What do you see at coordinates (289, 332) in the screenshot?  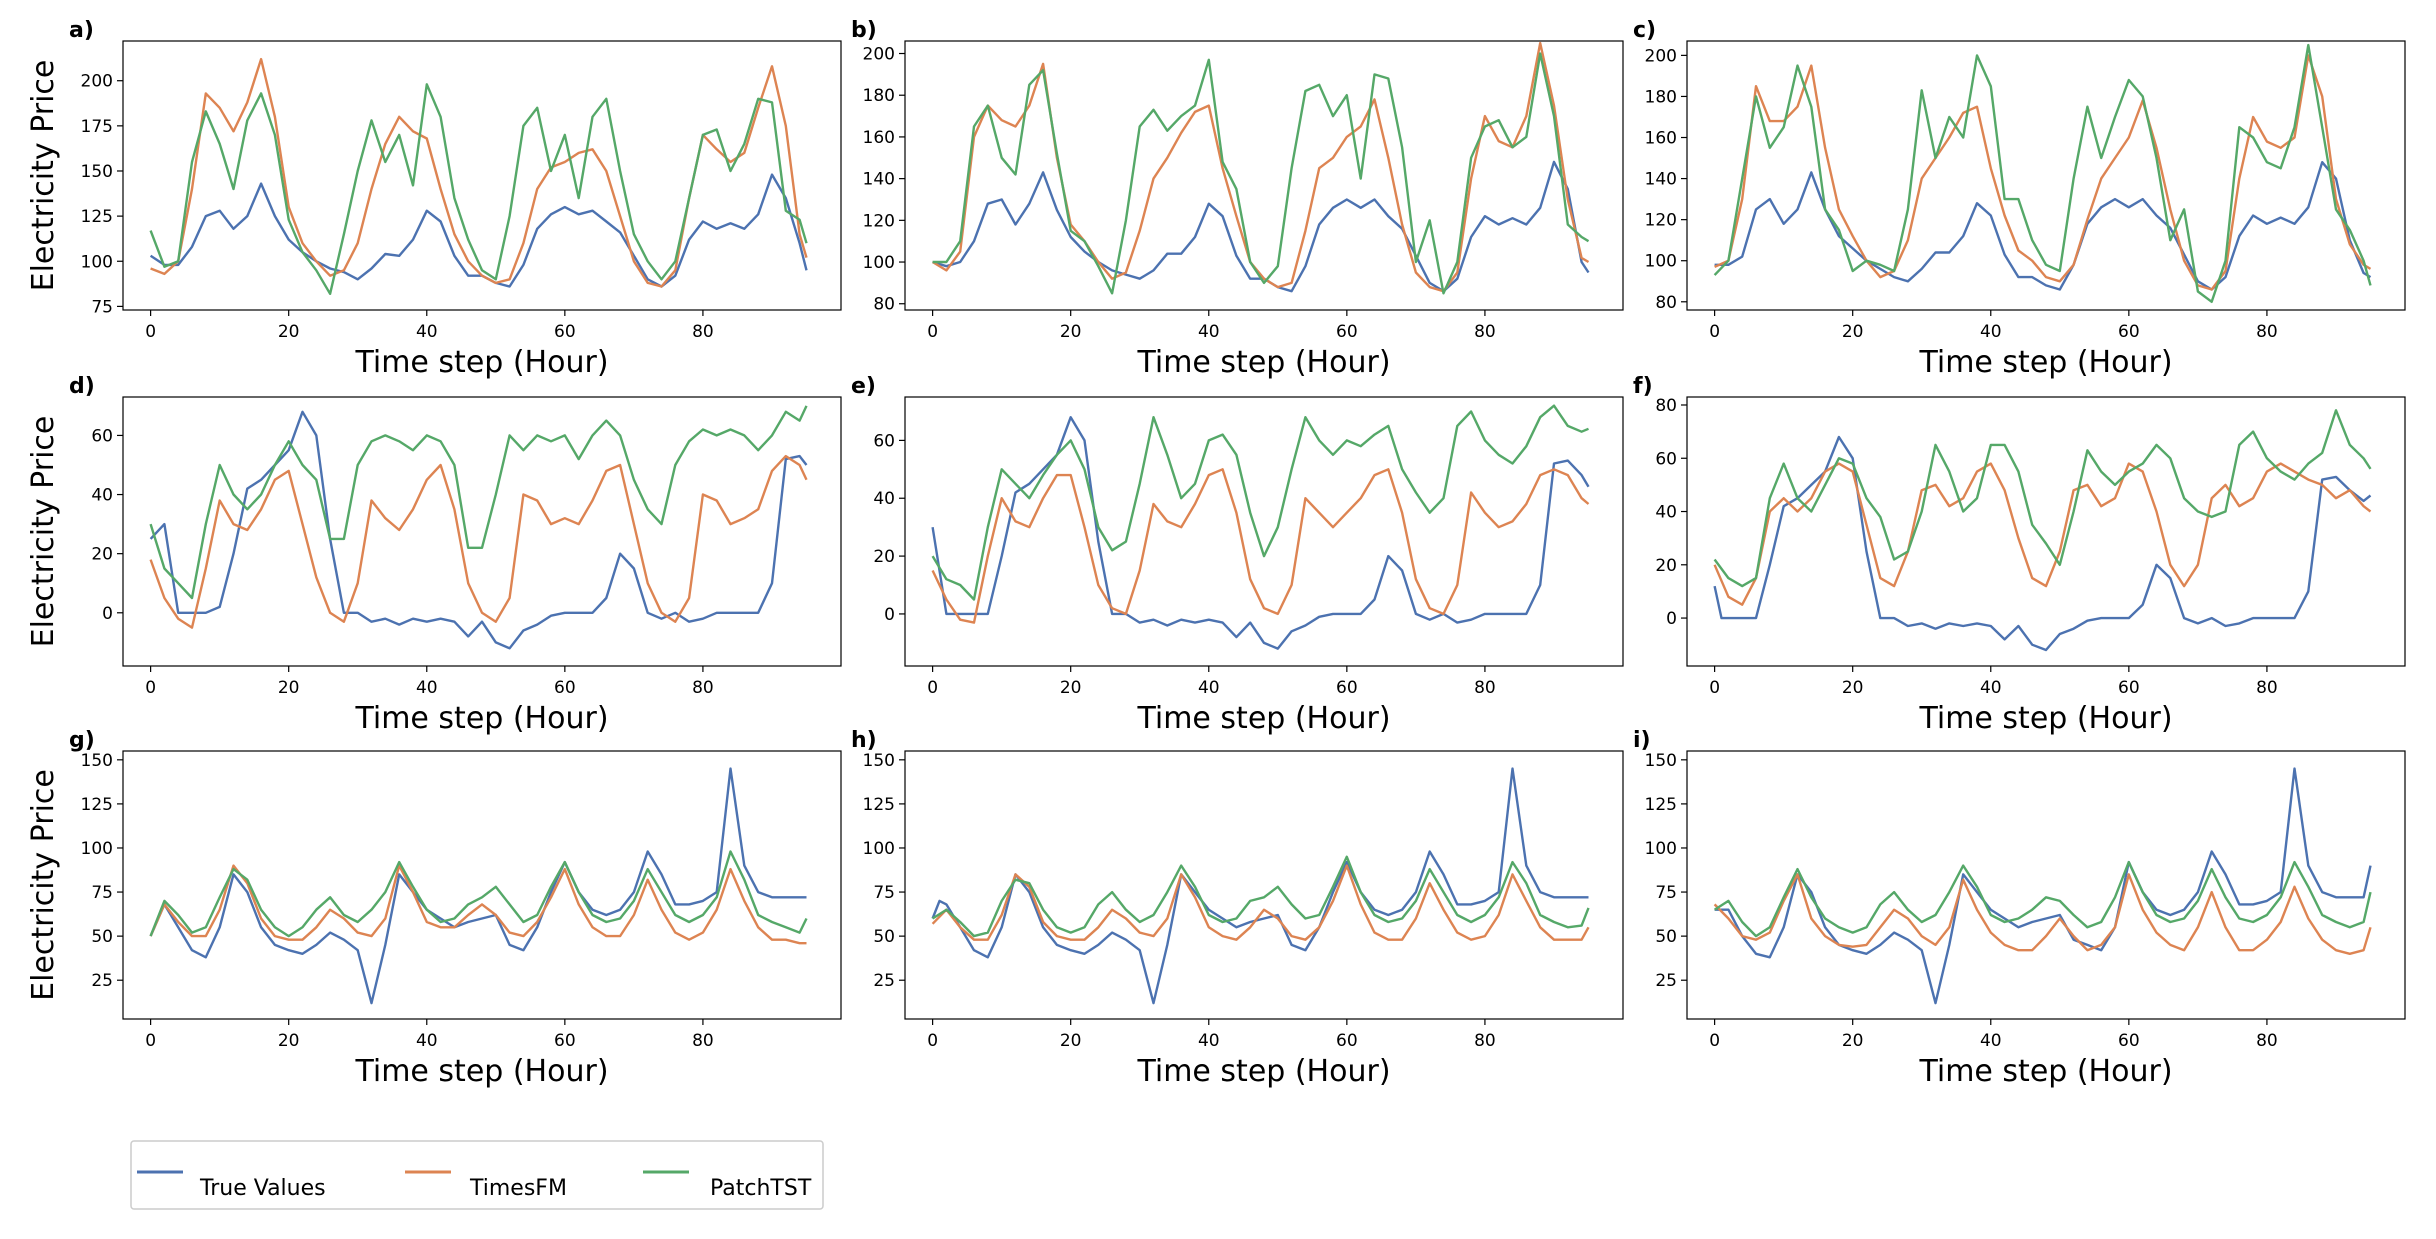 I see `panel-a-xtick-label: 20` at bounding box center [289, 332].